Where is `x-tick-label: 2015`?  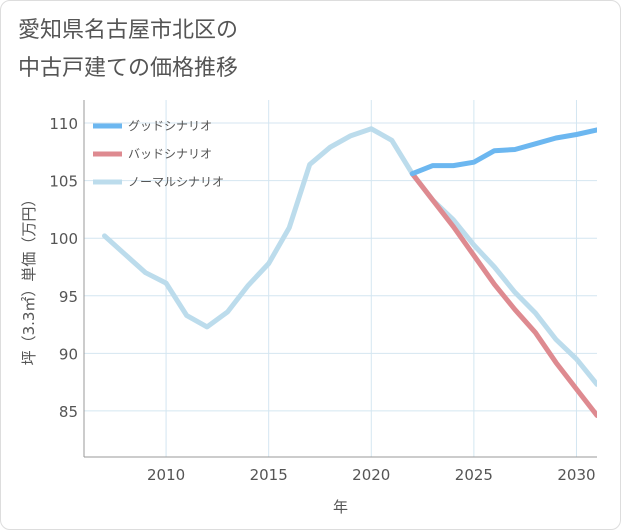
x-tick-label: 2015 is located at coordinates (269, 475).